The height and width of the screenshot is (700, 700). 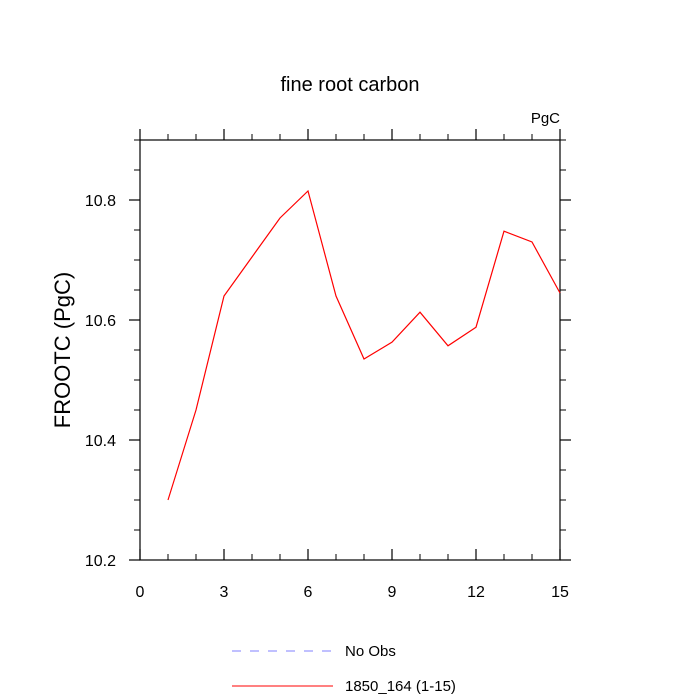 What do you see at coordinates (370, 651) in the screenshot?
I see `legend-label: No Obs` at bounding box center [370, 651].